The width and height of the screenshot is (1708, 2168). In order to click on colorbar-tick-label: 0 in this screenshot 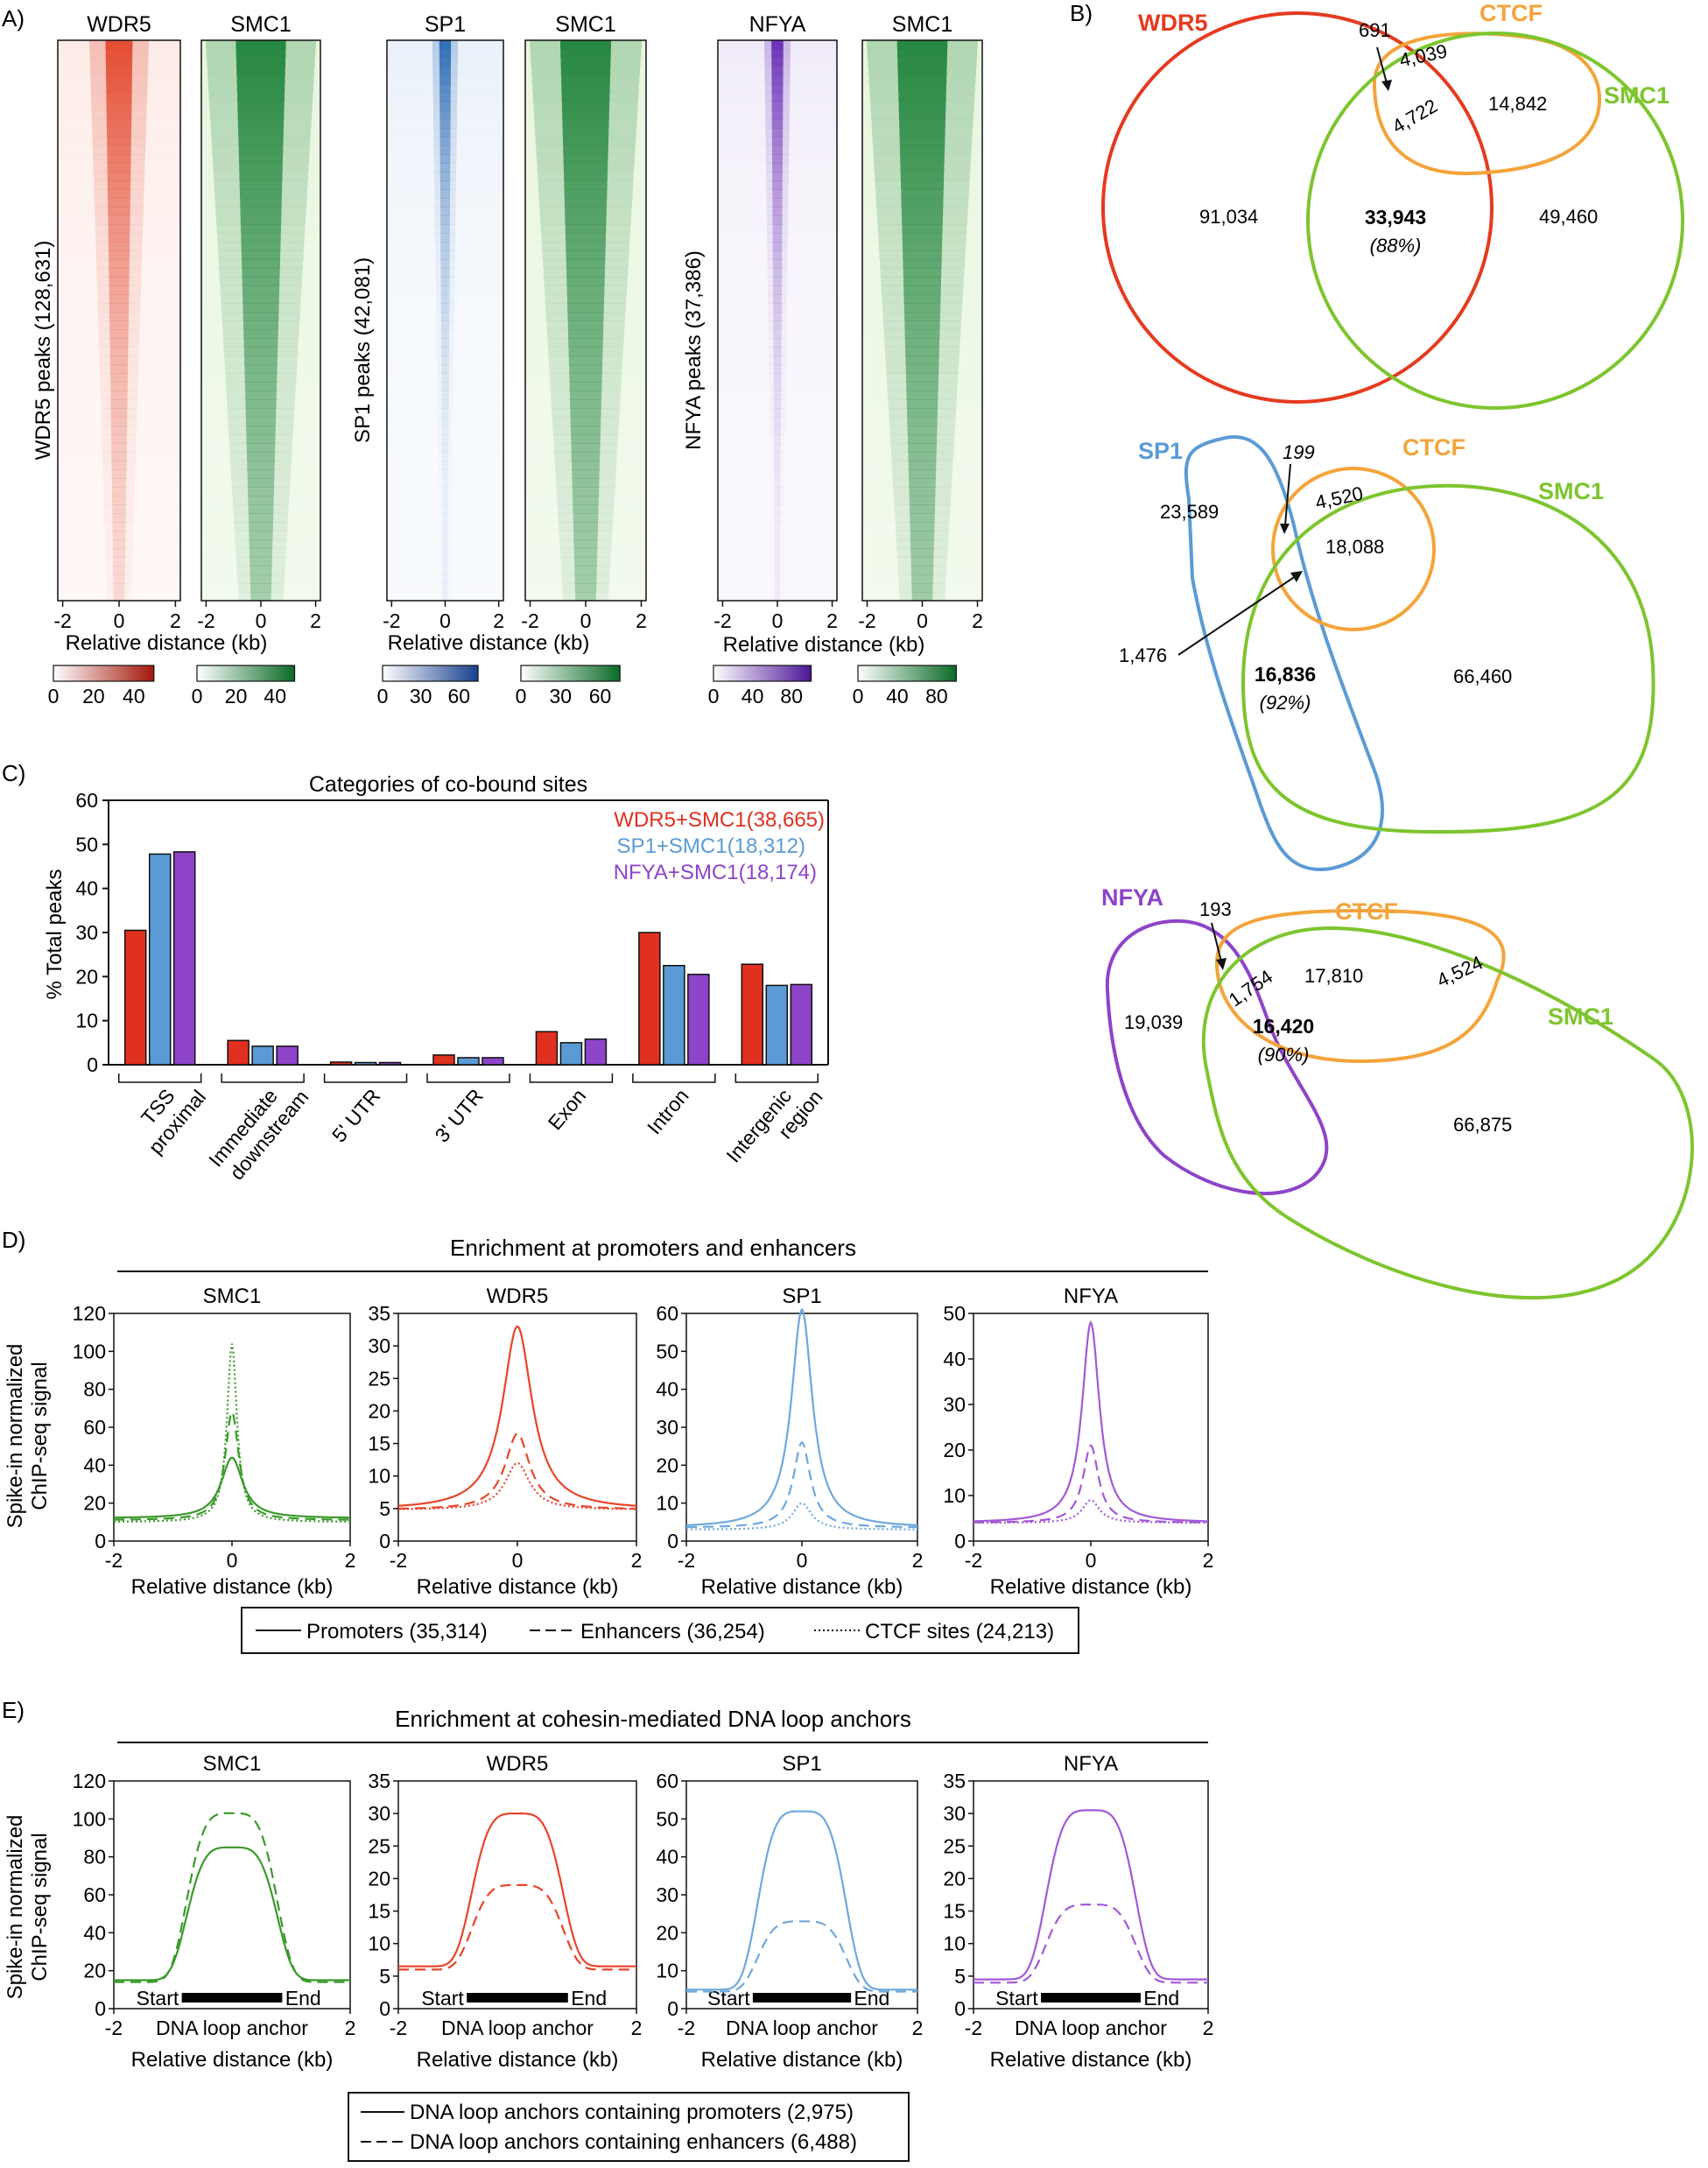, I will do `click(383, 696)`.